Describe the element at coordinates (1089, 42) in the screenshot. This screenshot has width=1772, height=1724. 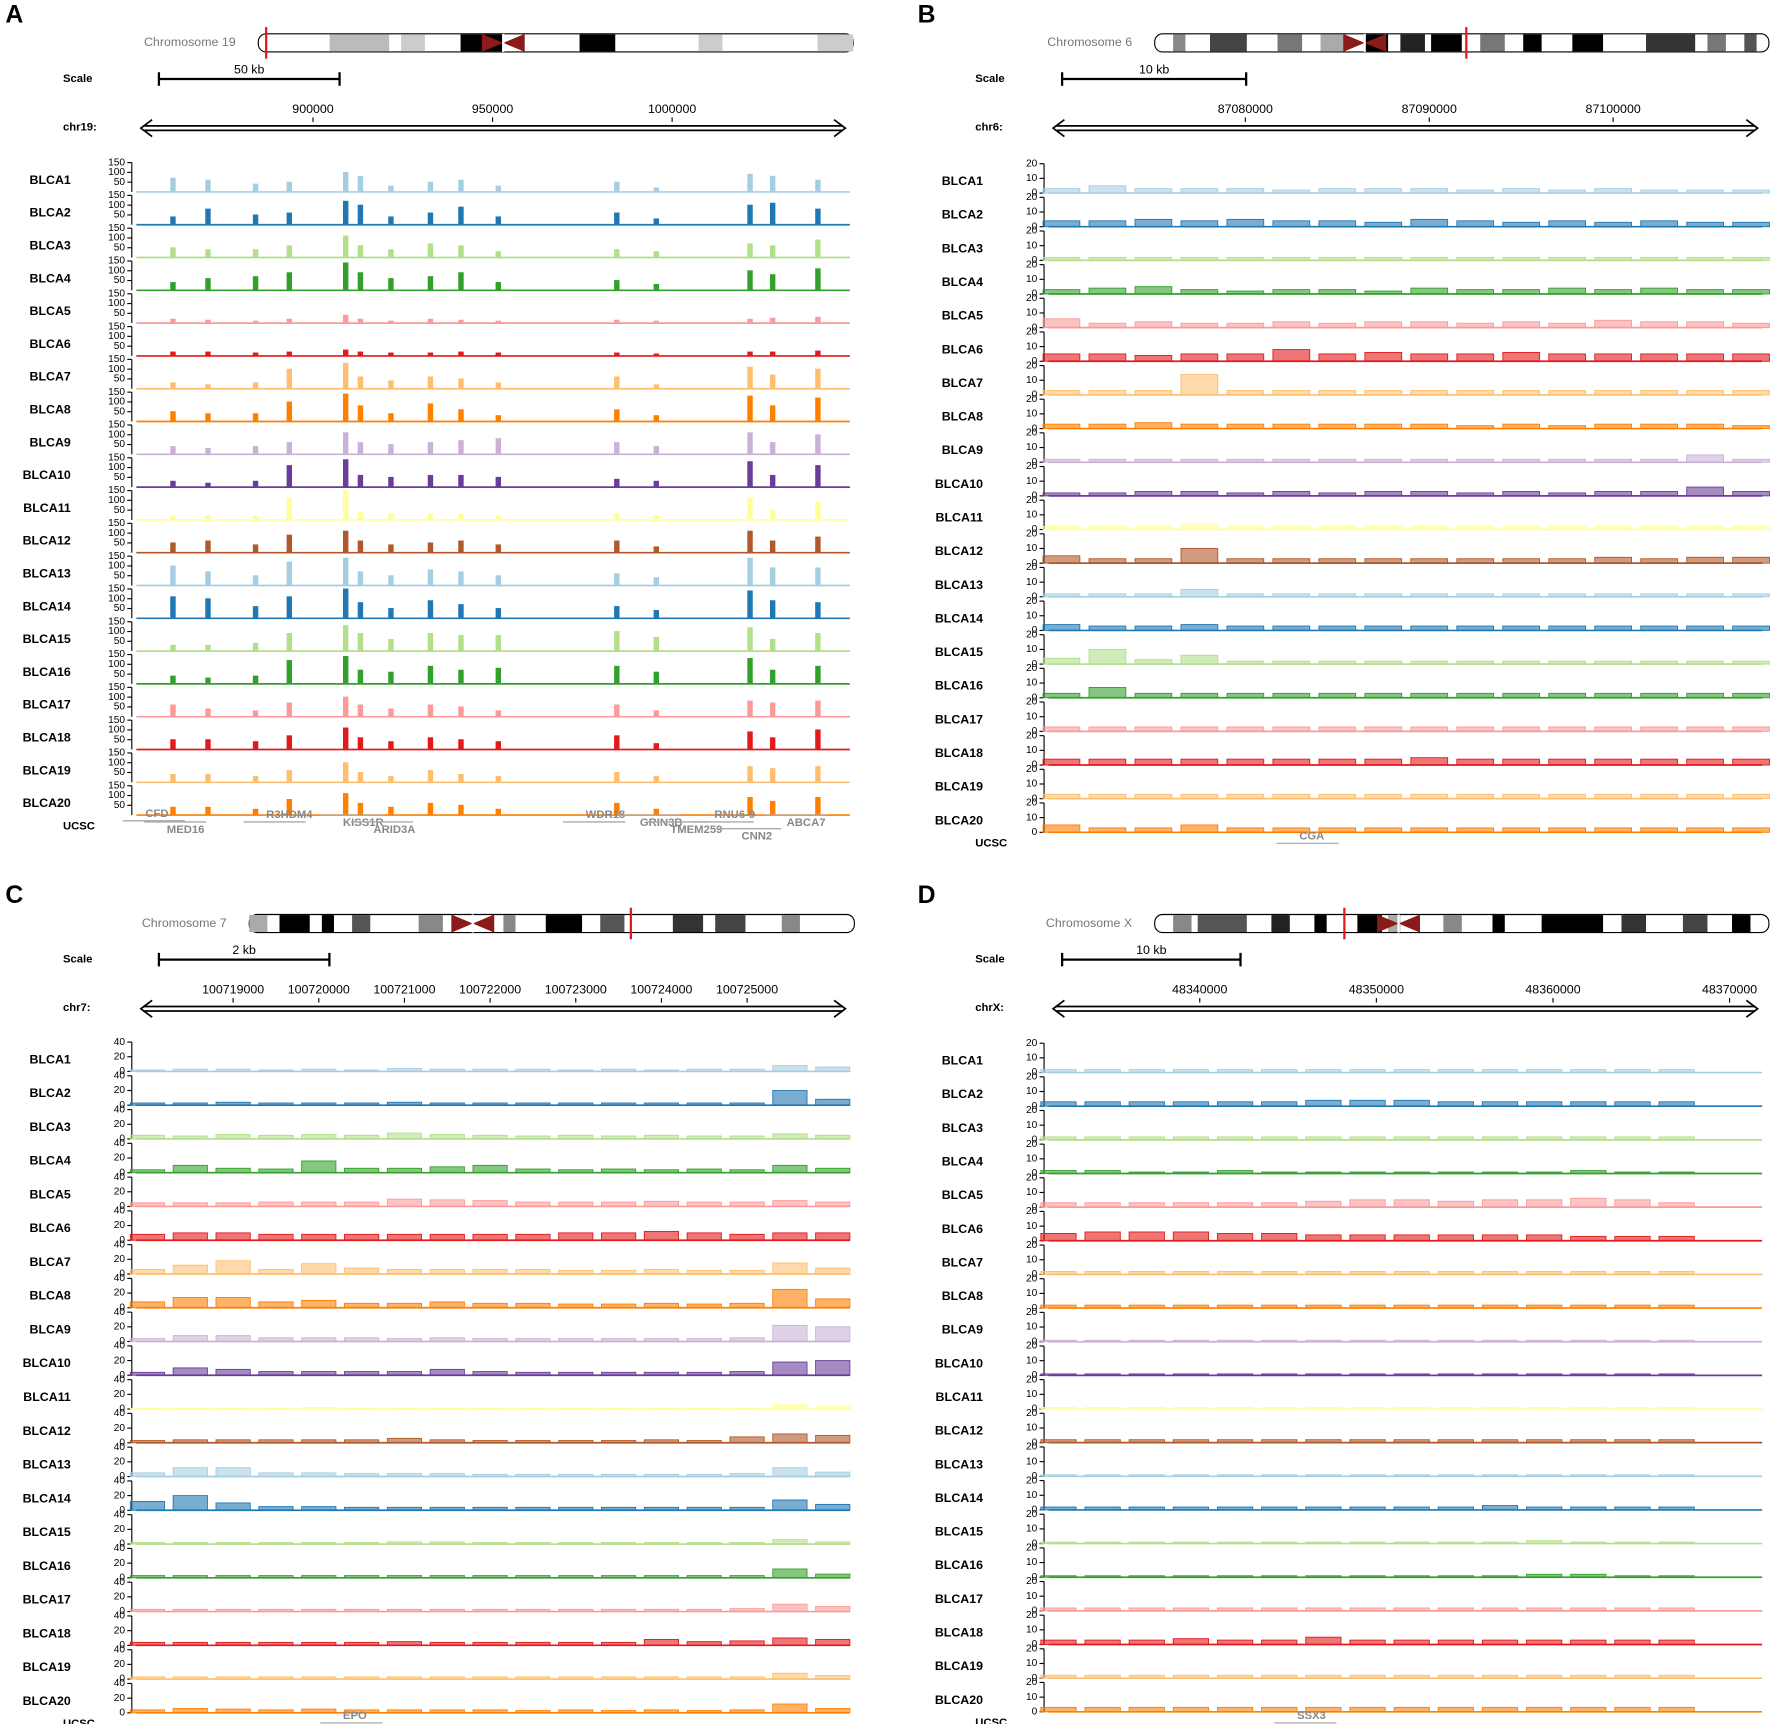
I see `chromosome-label: Chromosome 6` at that location.